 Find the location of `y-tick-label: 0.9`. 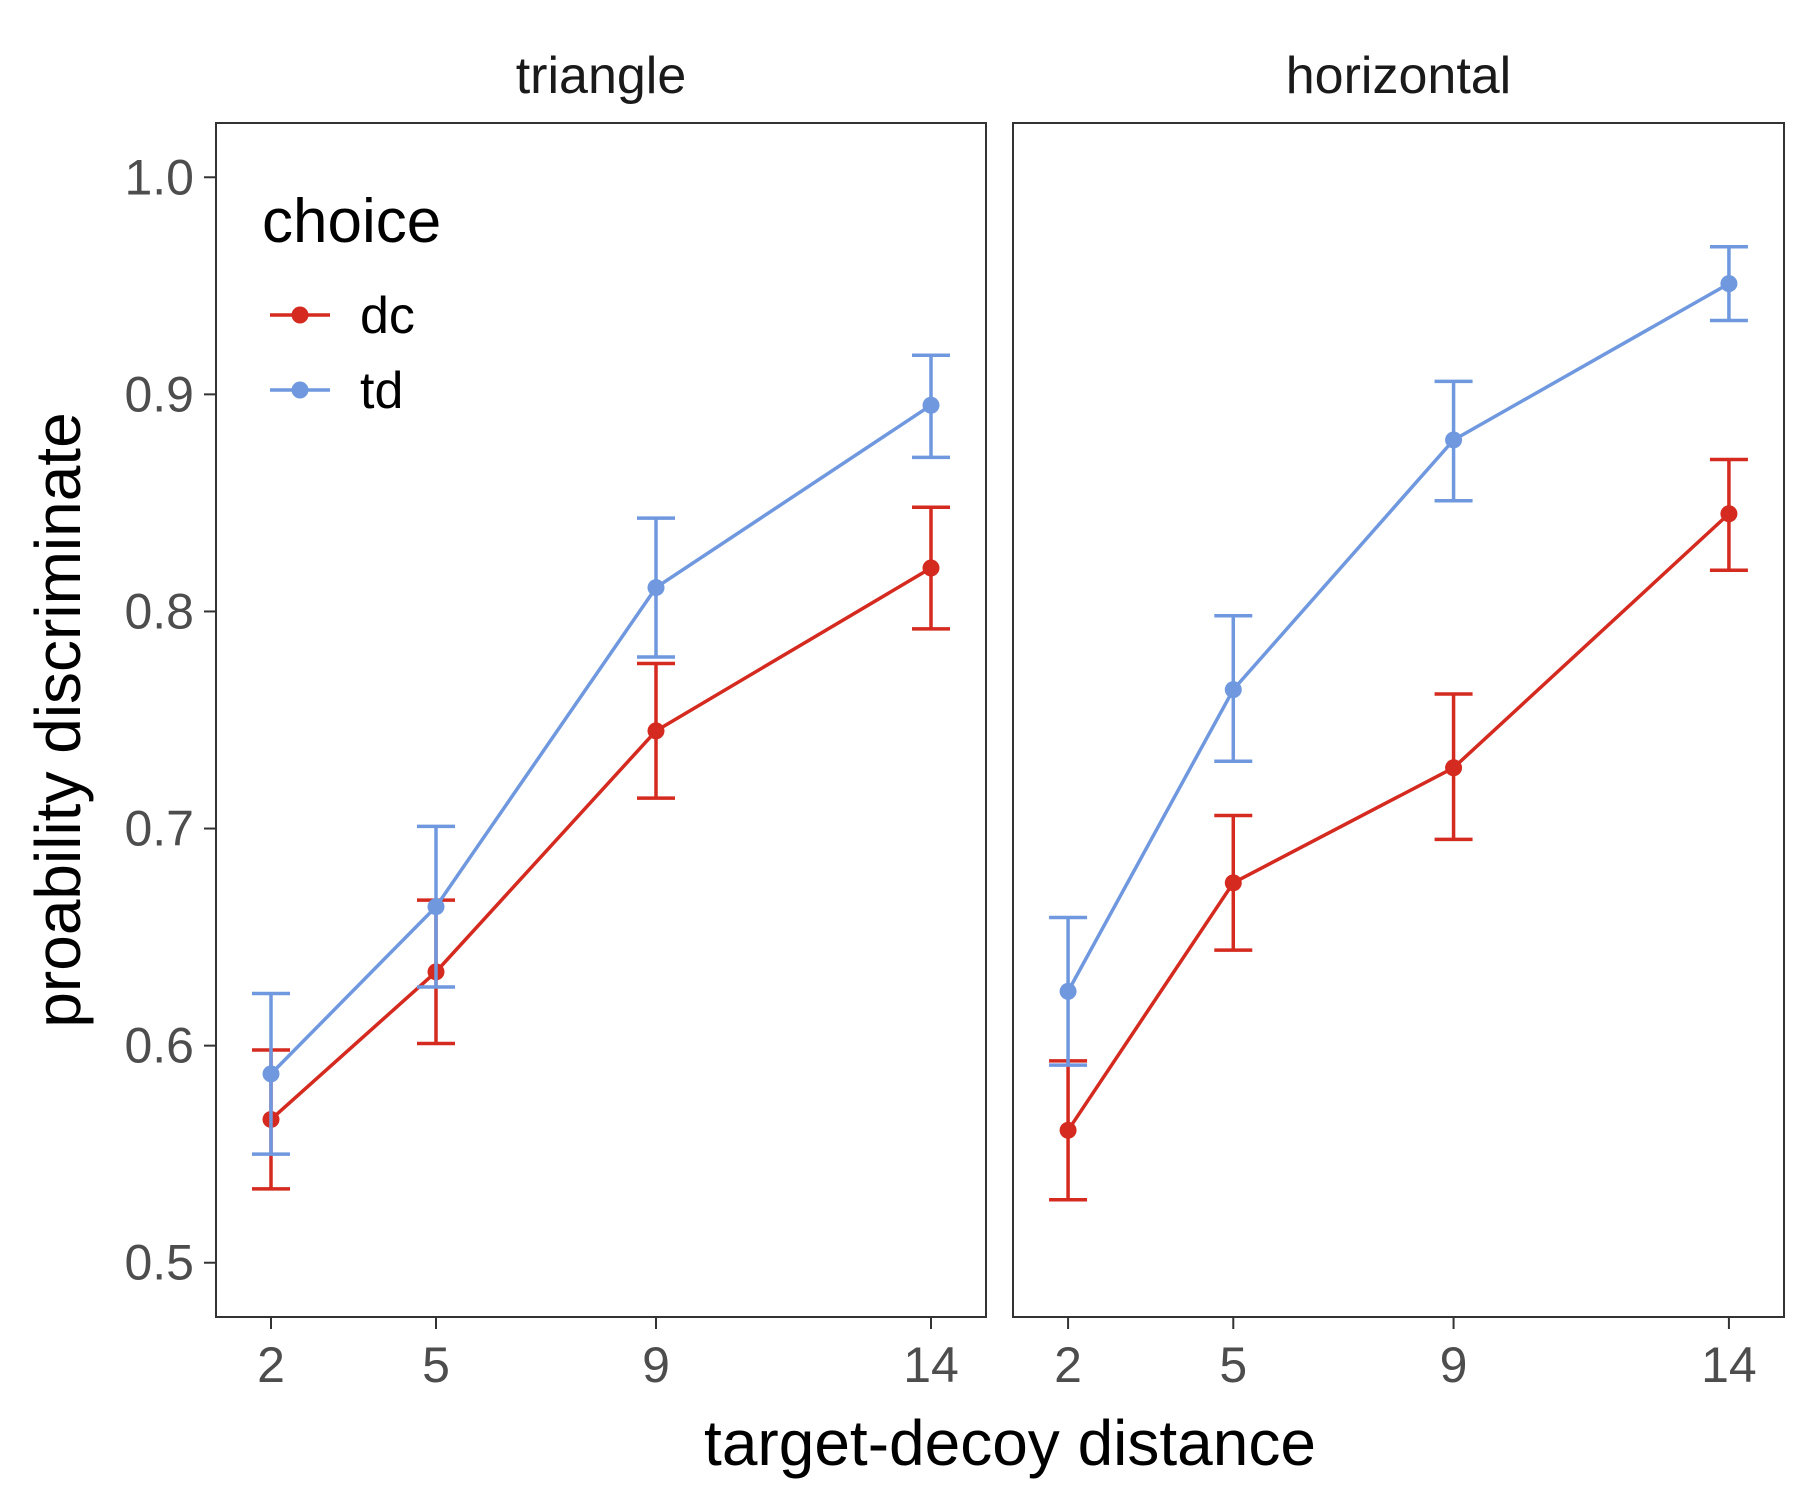

y-tick-label: 0.9 is located at coordinates (159, 394).